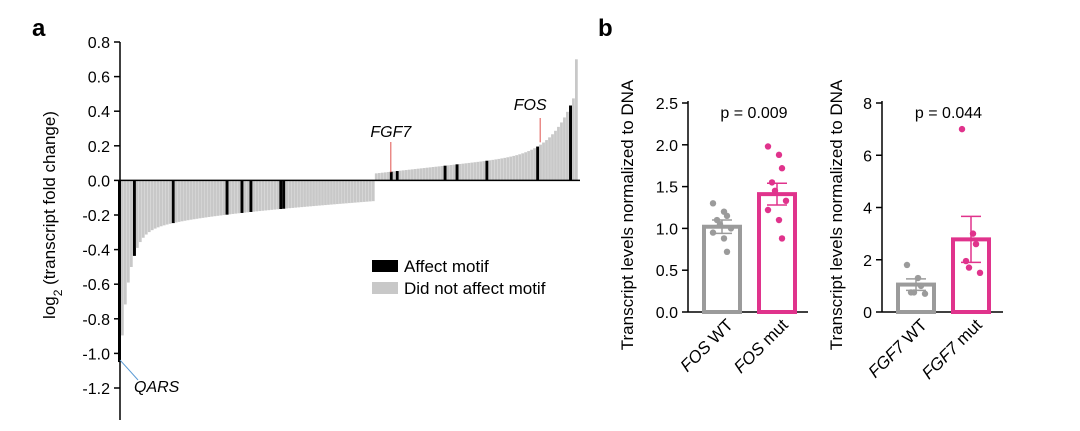 Image resolution: width=1080 pixels, height=431 pixels. I want to click on legend-swatch-no-affect, so click(385, 288).